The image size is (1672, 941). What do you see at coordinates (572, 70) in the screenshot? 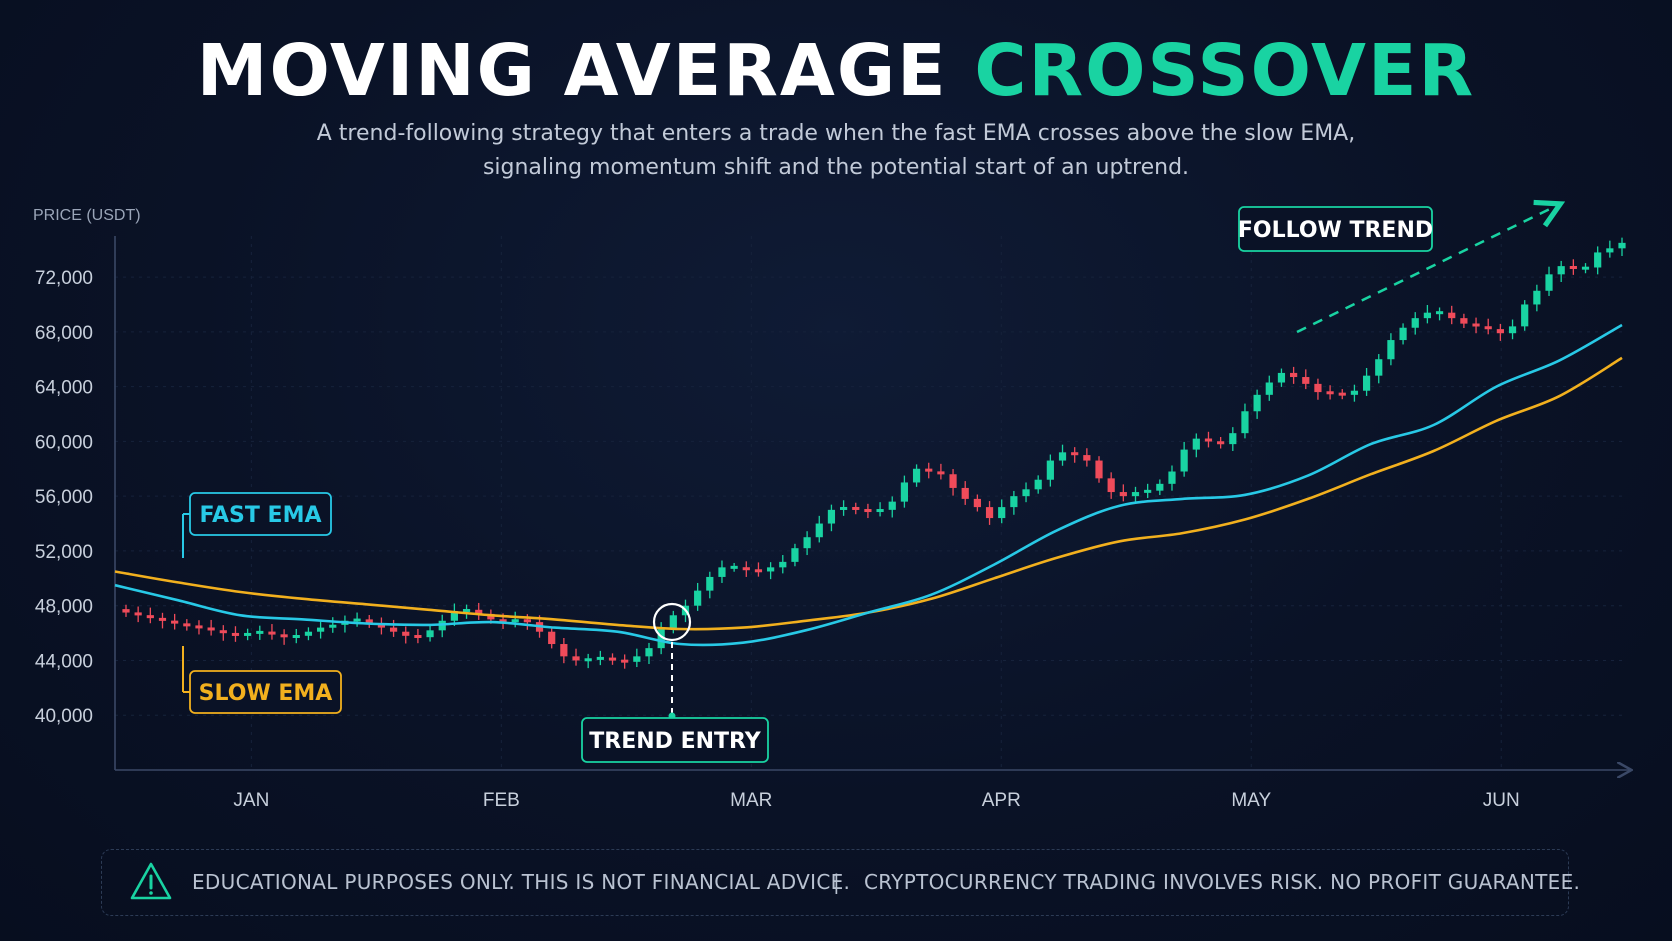
I see `title-part1: MOVING AVERAGE` at bounding box center [572, 70].